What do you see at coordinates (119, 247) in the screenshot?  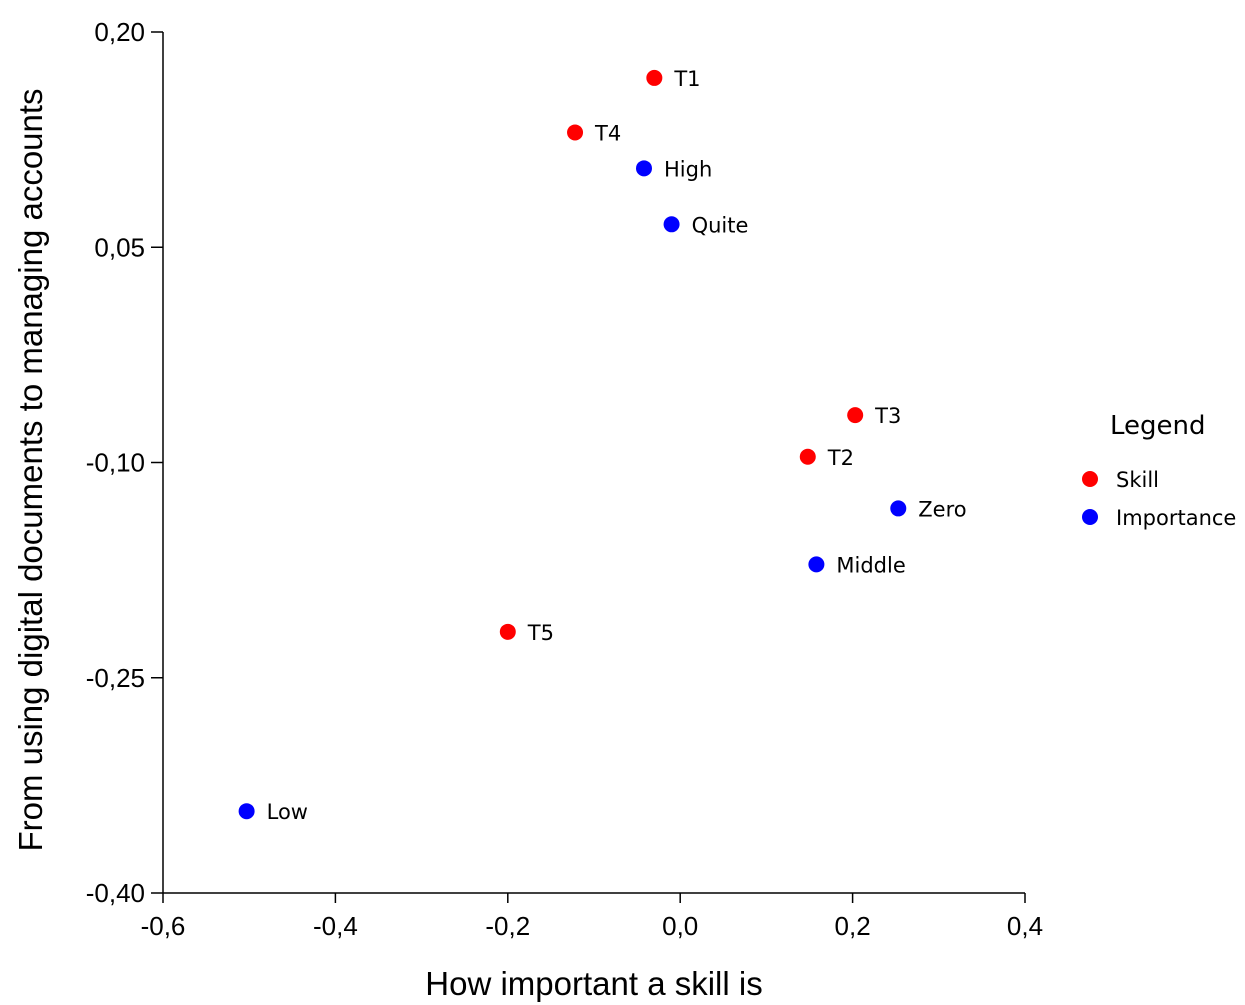 I see `y-tick-label: 0,05` at bounding box center [119, 247].